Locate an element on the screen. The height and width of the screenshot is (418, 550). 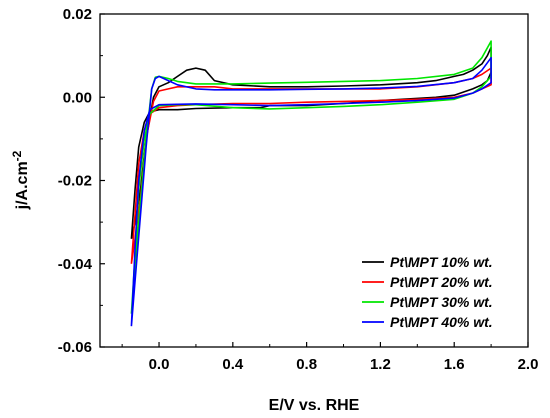
legend-label-1: Pt\MPT 10% wt. is located at coordinates (441, 262).